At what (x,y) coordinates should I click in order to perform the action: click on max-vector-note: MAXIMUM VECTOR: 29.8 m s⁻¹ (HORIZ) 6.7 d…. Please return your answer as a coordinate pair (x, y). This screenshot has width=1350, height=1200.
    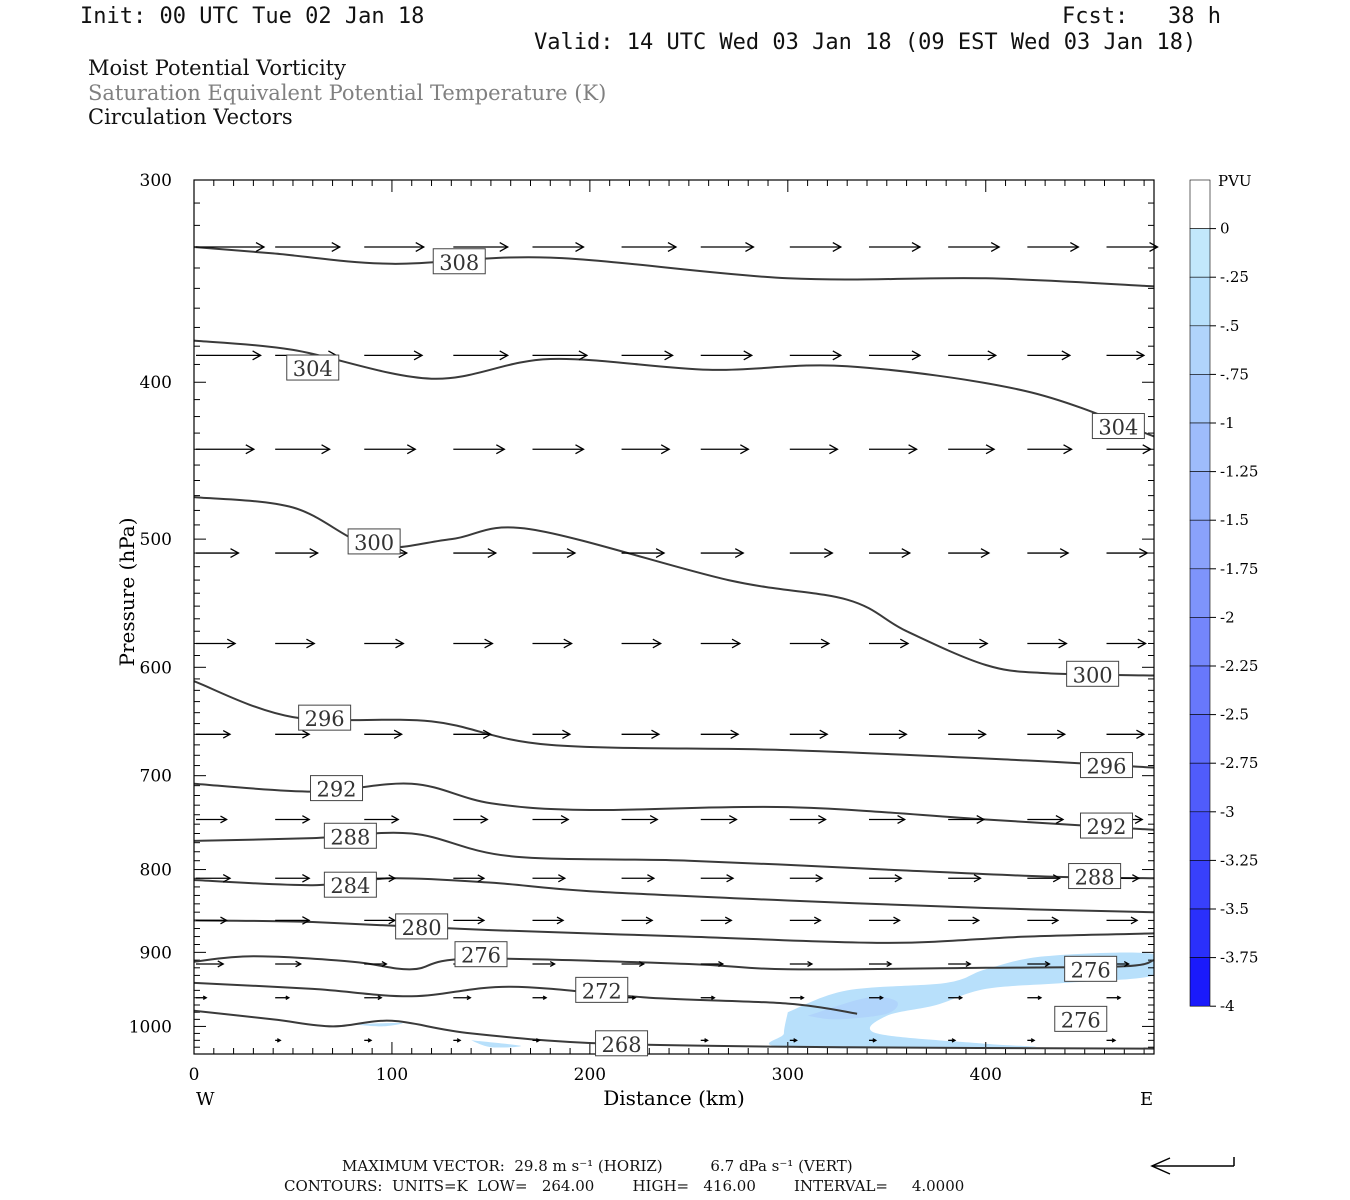
    Looking at the image, I should click on (597, 1166).